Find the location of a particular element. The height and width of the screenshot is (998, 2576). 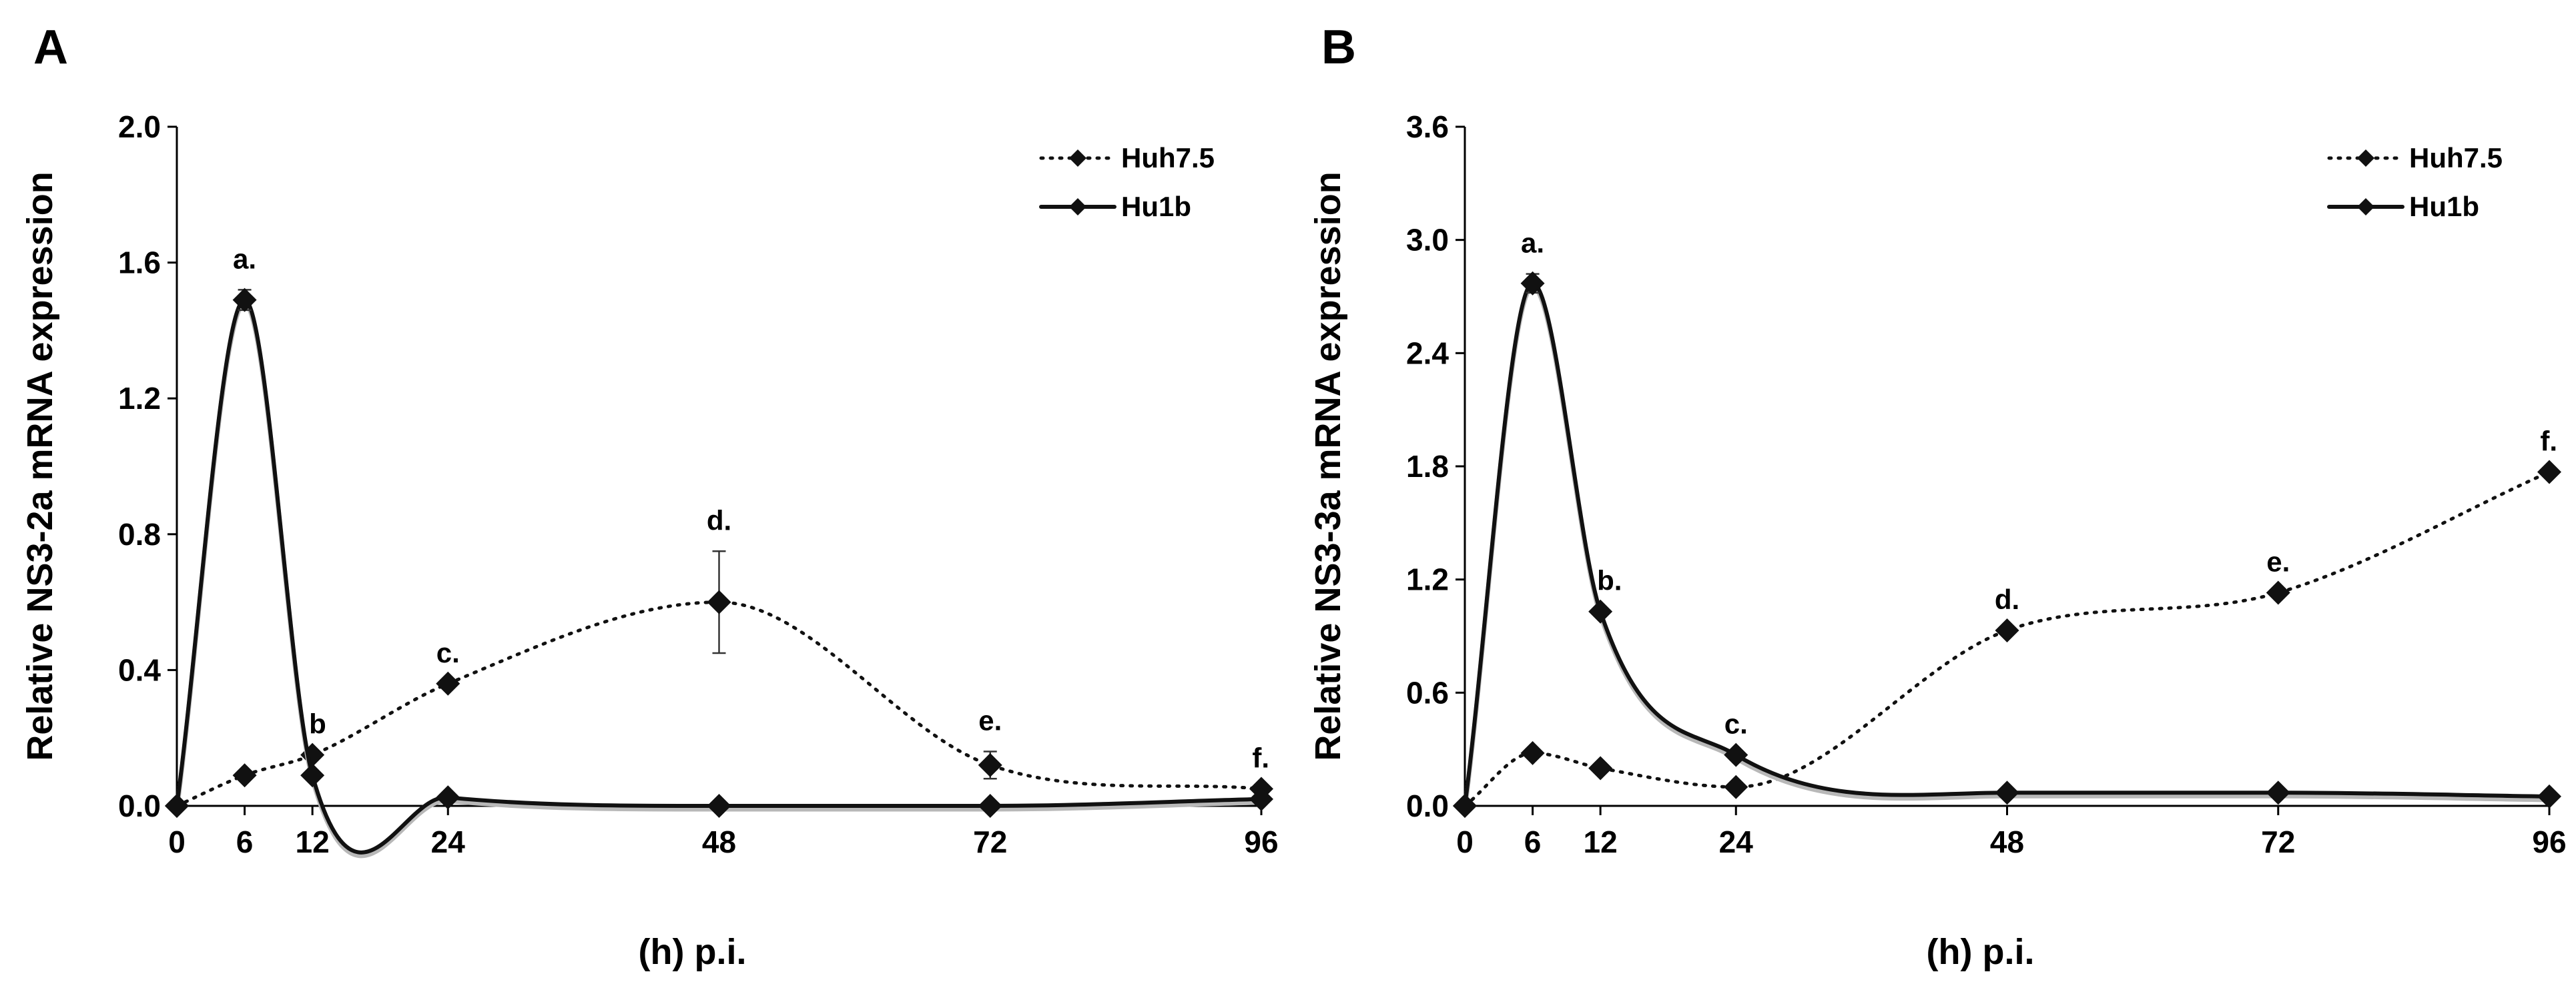

y-tick-label: 2.0 is located at coordinates (139, 126).